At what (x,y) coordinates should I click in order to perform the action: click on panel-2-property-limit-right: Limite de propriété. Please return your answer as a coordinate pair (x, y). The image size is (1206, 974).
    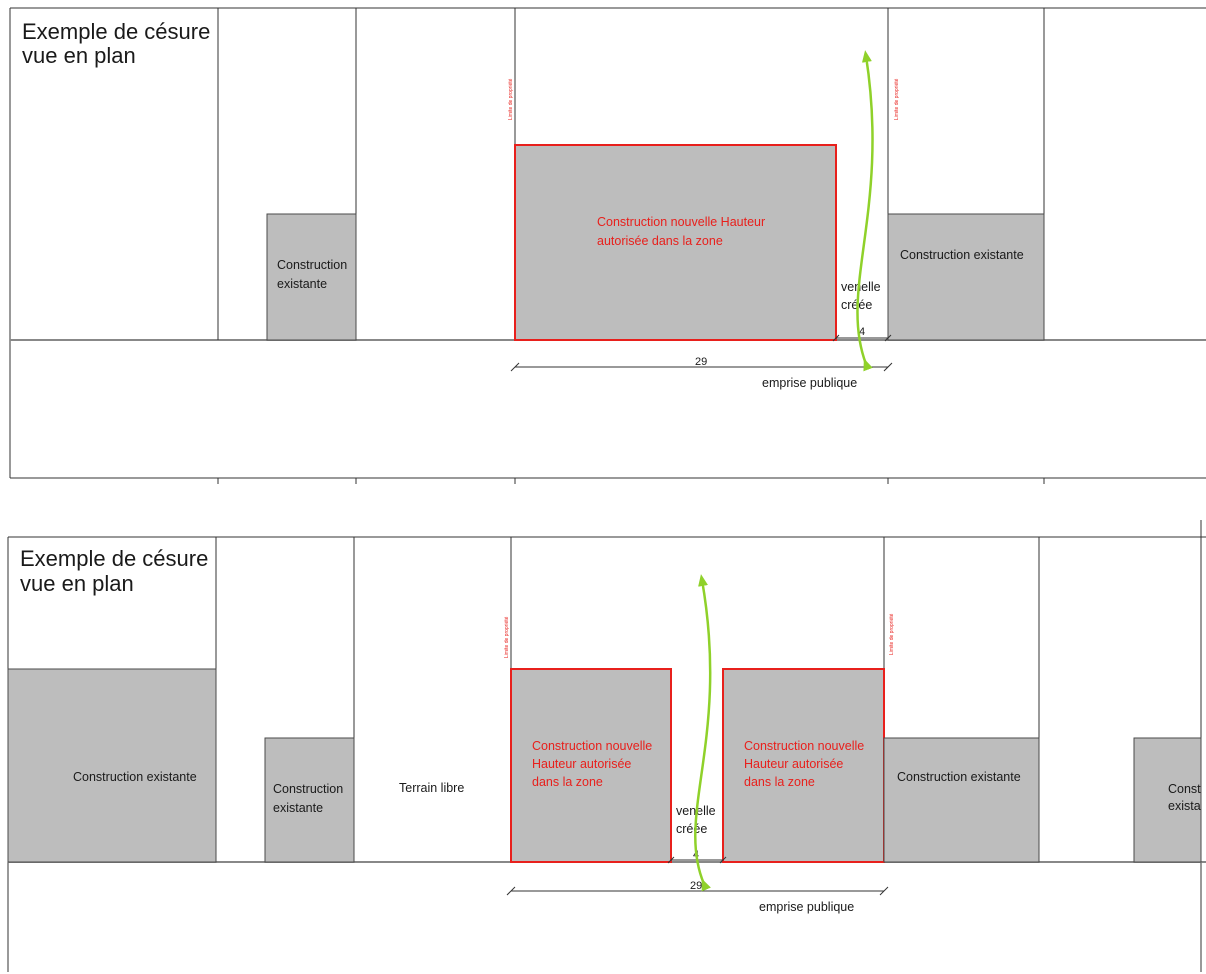
    Looking at the image, I should click on (892, 634).